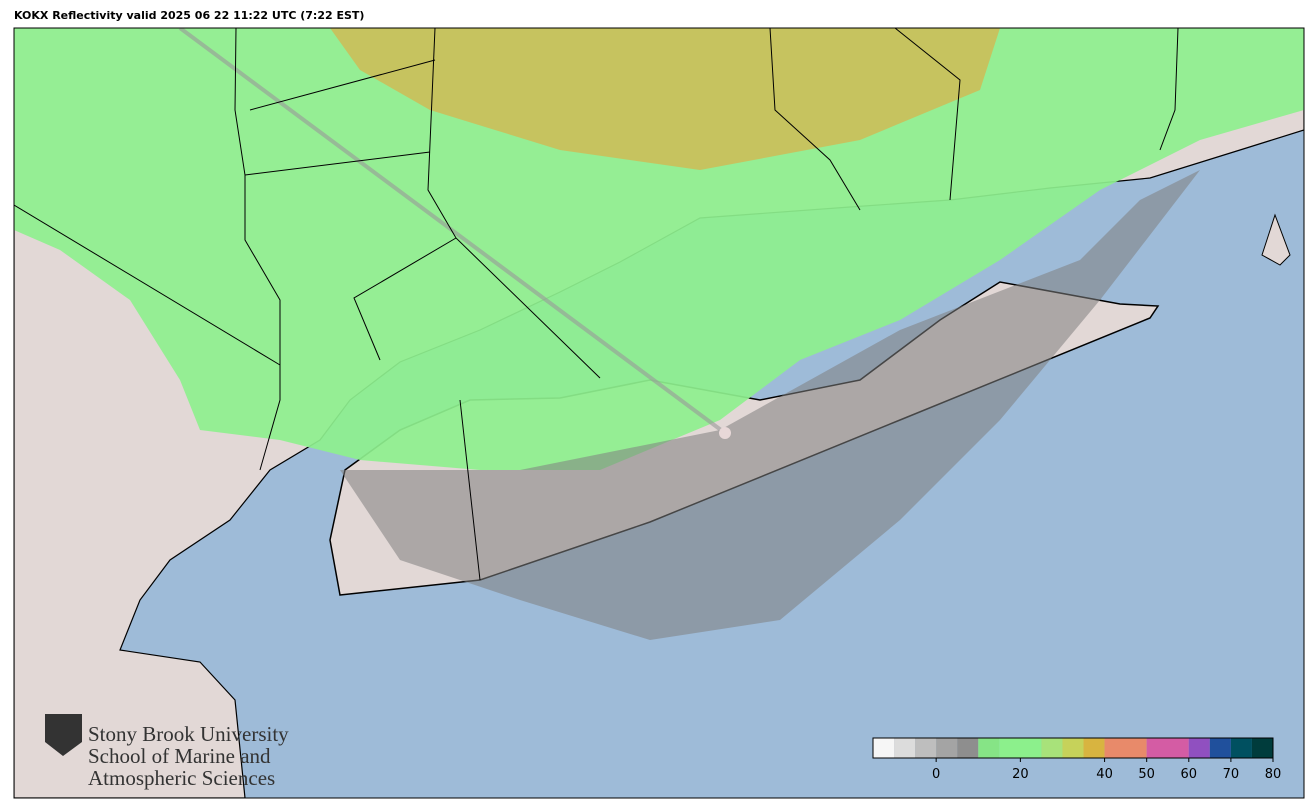 The height and width of the screenshot is (811, 1316). What do you see at coordinates (1273, 774) in the screenshot?
I see `colorbar-tick-label: 80` at bounding box center [1273, 774].